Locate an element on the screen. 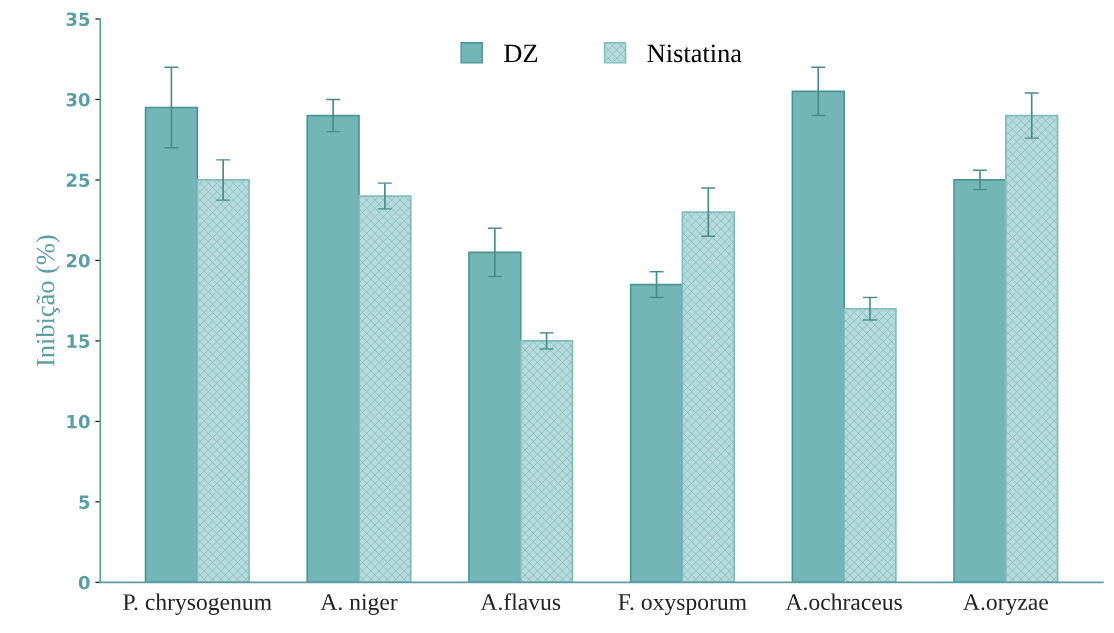 This screenshot has width=1114, height=633. y-tick-label: 10 is located at coordinates (78, 421).